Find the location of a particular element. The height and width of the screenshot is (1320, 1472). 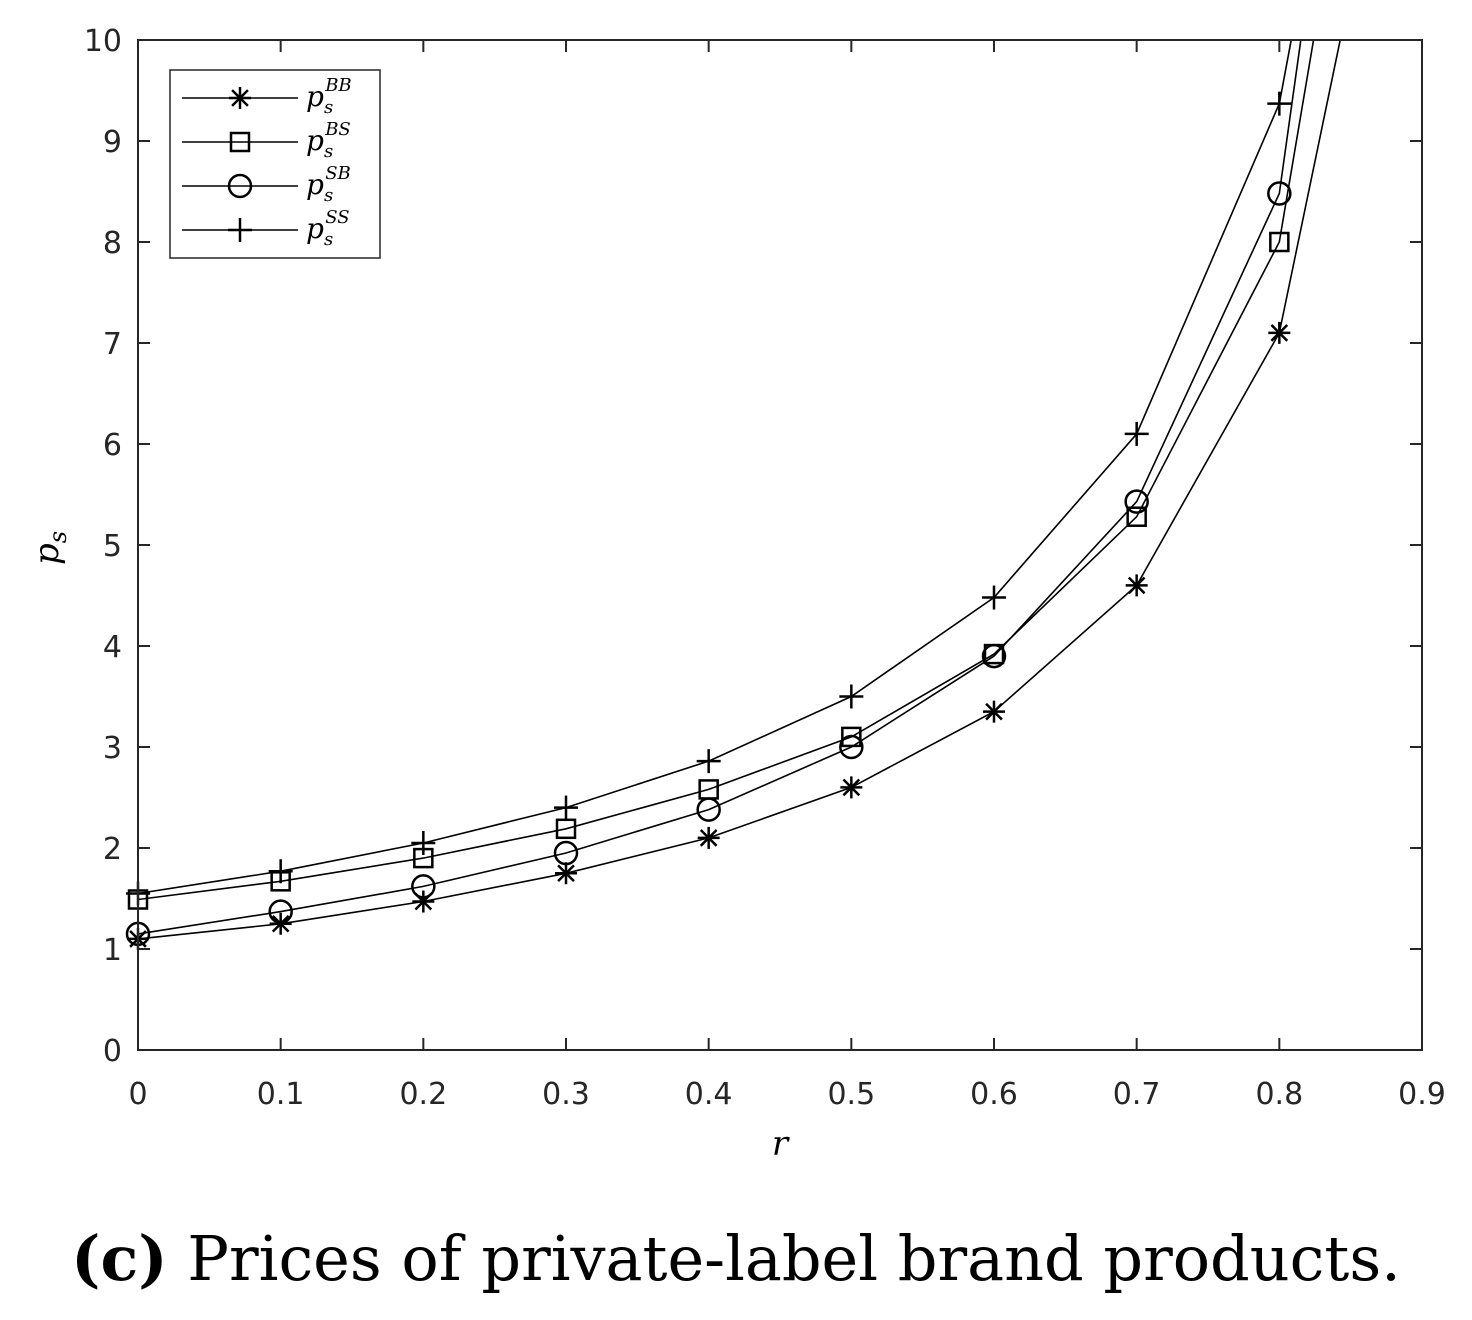

legend-box is located at coordinates (275, 164).